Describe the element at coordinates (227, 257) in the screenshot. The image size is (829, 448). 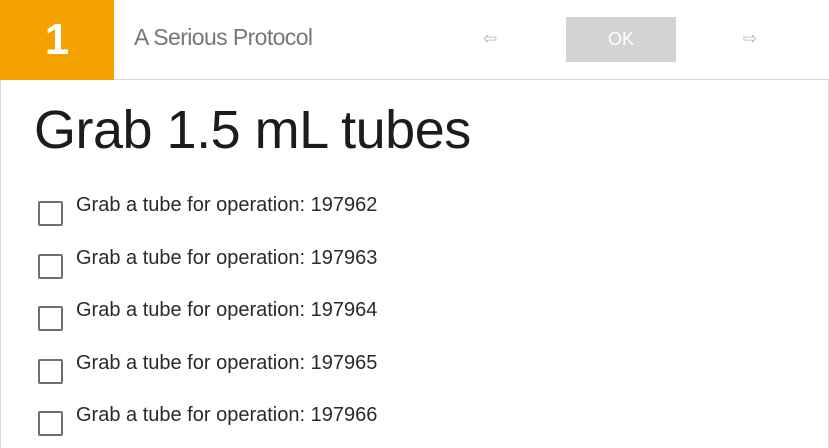
I see `checklist-item-label: Grab a tube for operation: 197963` at that location.